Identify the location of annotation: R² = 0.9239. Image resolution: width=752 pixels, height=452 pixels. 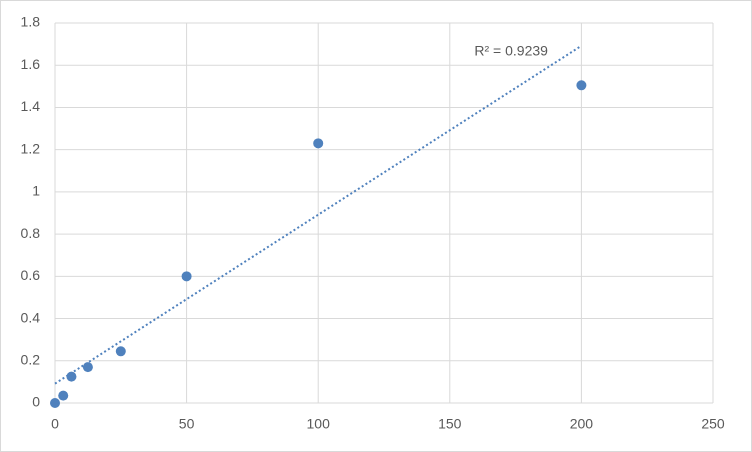
(511, 50).